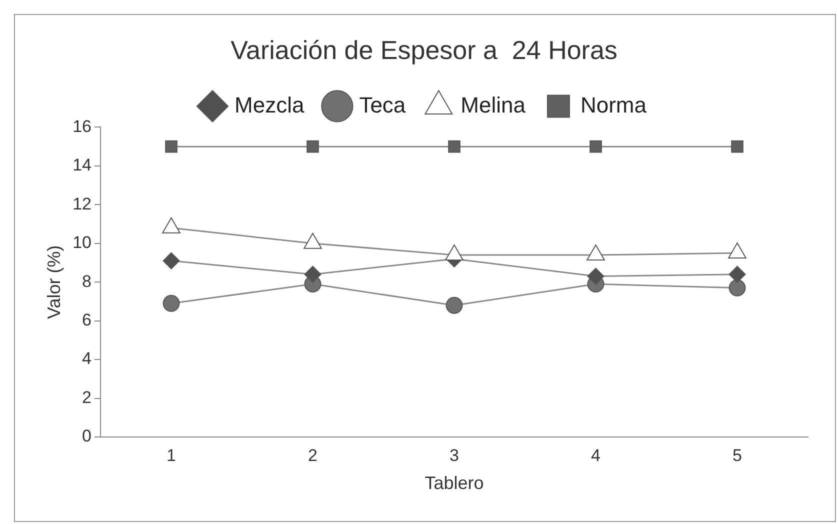 This screenshot has width=838, height=524. I want to click on x-tick-label: 1, so click(171, 455).